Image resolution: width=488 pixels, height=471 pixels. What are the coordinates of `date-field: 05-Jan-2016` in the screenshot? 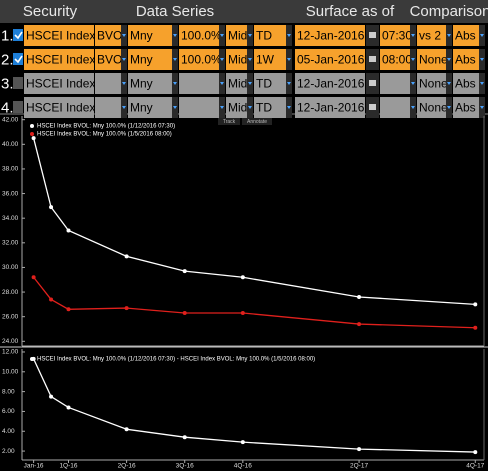 It's located at (331, 60).